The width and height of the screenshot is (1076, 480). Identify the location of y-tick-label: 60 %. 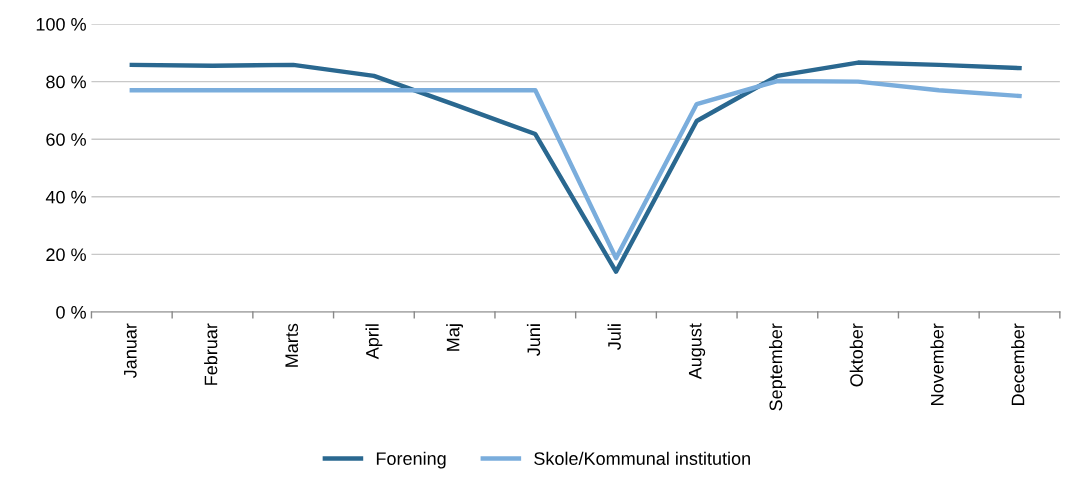
(66, 139).